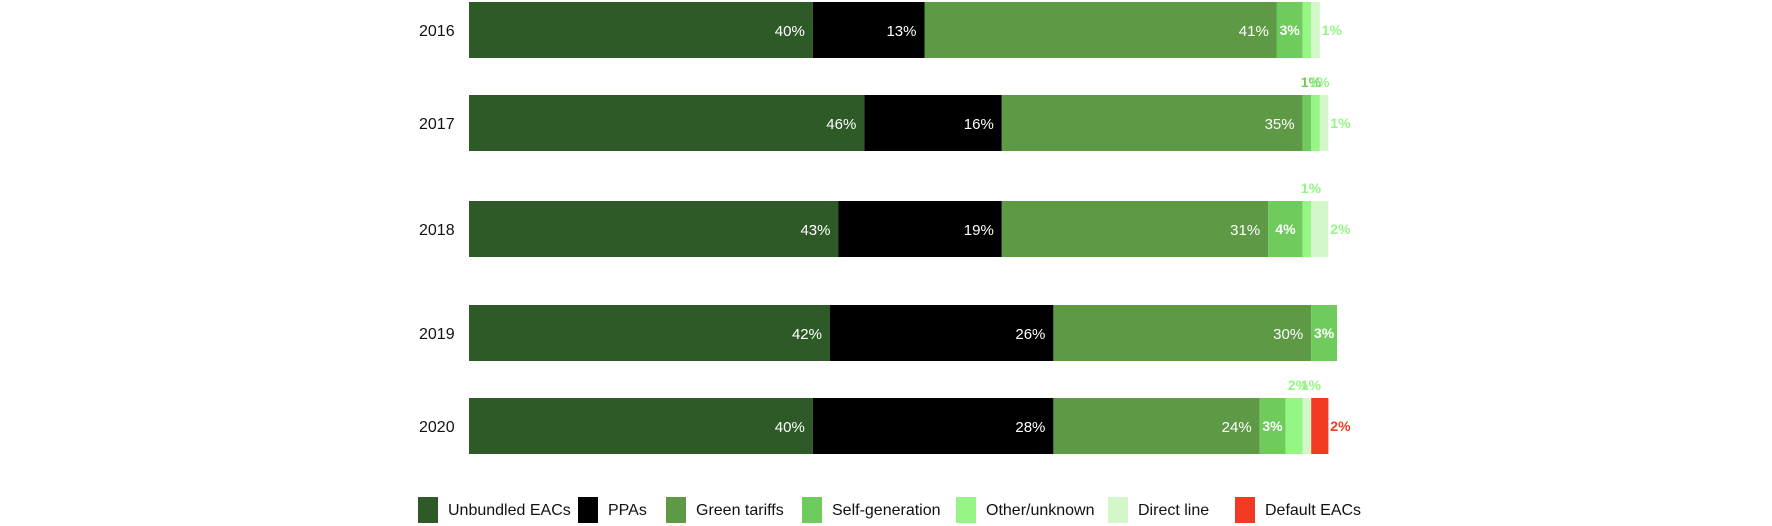 The image size is (1772, 526). Describe the element at coordinates (979, 230) in the screenshot. I see `value-label-2018-1: 19%` at that location.